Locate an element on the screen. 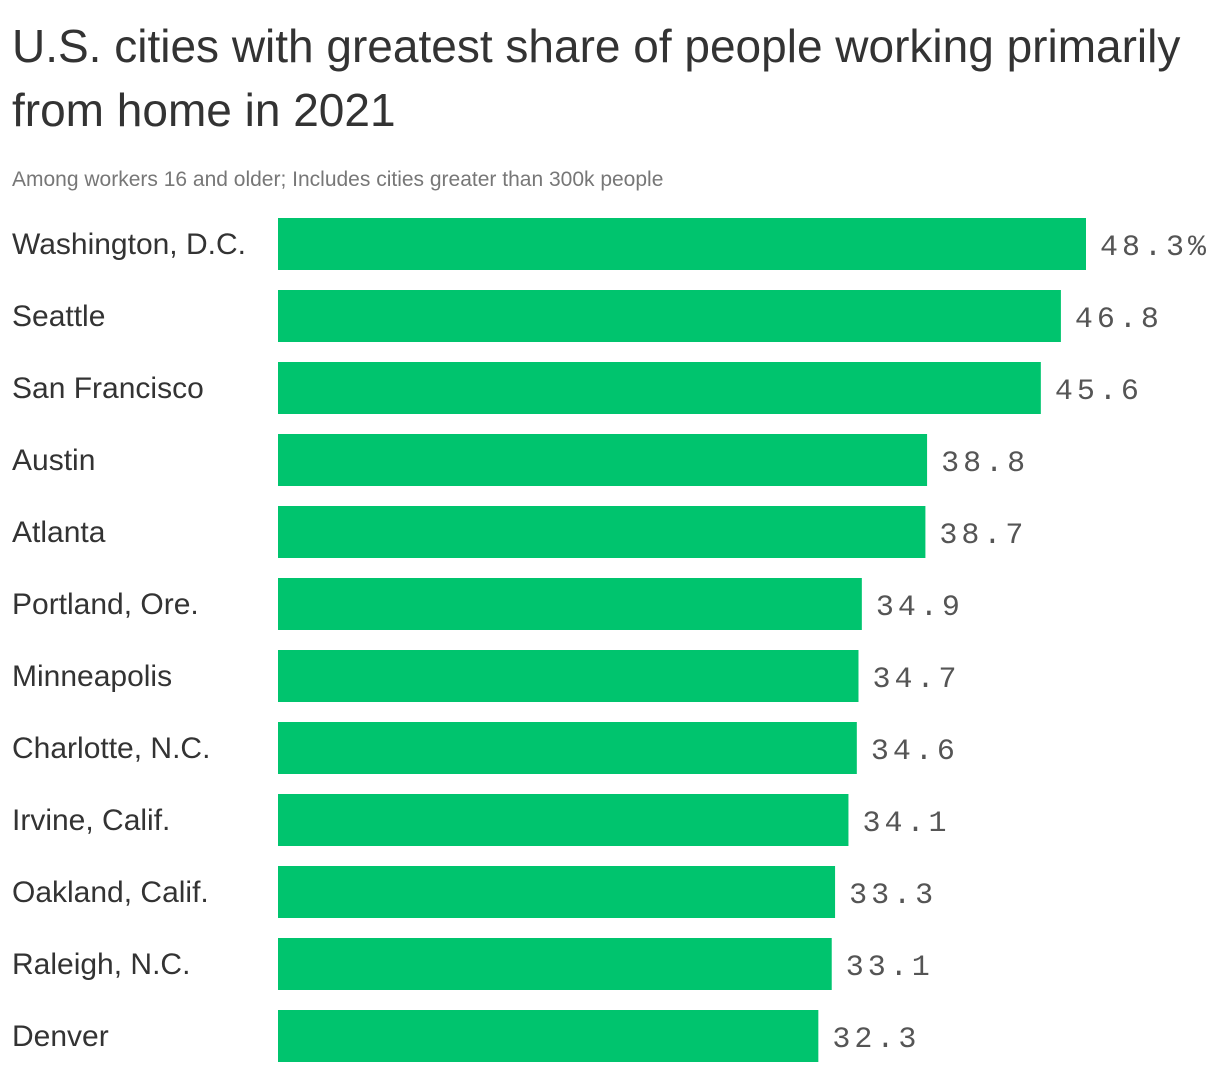 Image resolution: width=1220 pixels, height=1072 pixels. category-label: Austin is located at coordinates (53, 460).